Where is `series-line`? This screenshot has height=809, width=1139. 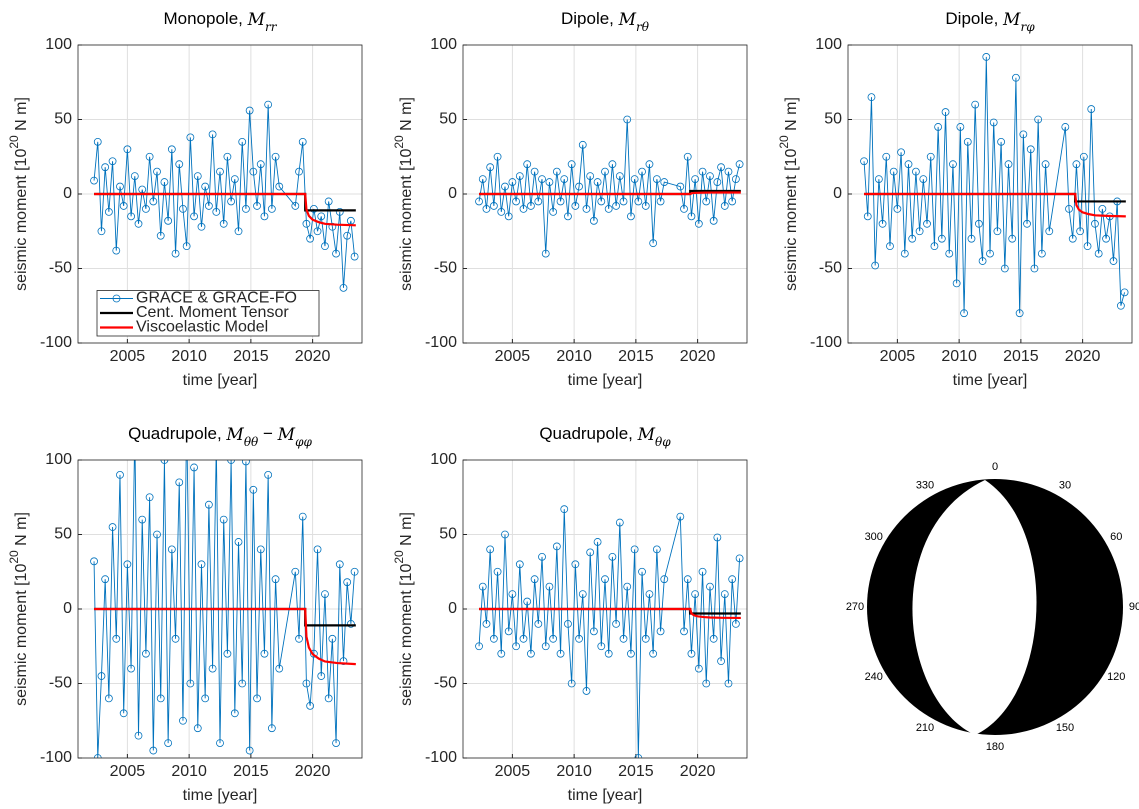
series-line is located at coordinates (610, 613).